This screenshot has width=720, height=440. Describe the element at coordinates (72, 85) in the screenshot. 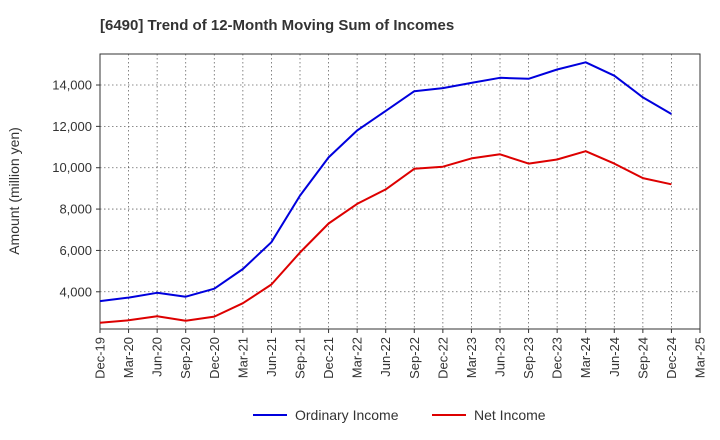

I see `y-tick-label: 14,000` at that location.